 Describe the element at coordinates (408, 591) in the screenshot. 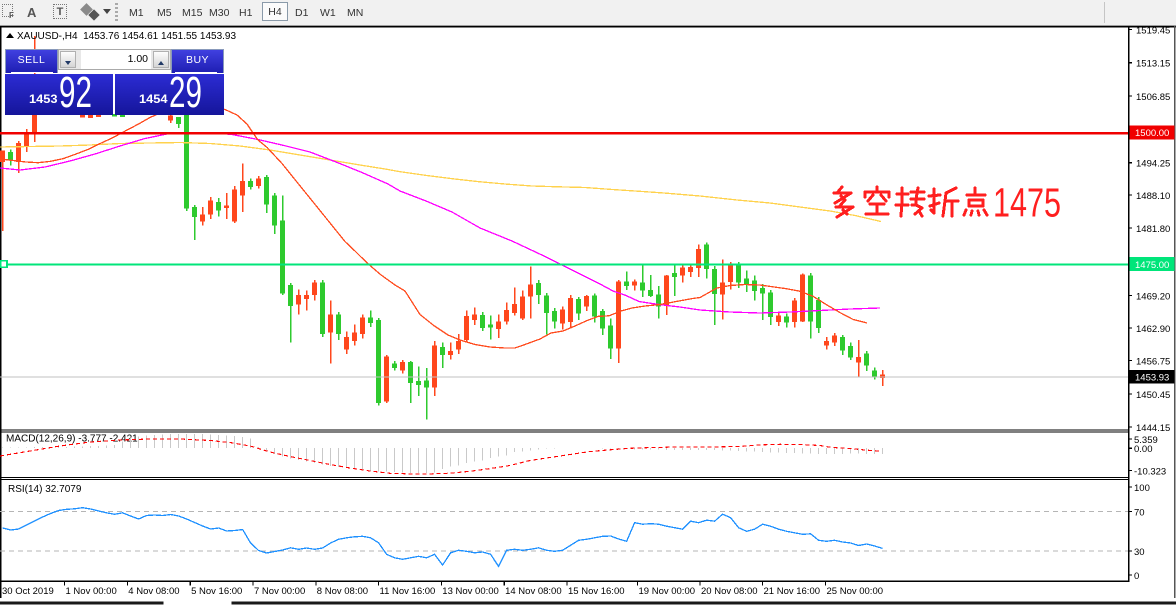

I see `svg-text: 11 Nov 16:00` at that location.